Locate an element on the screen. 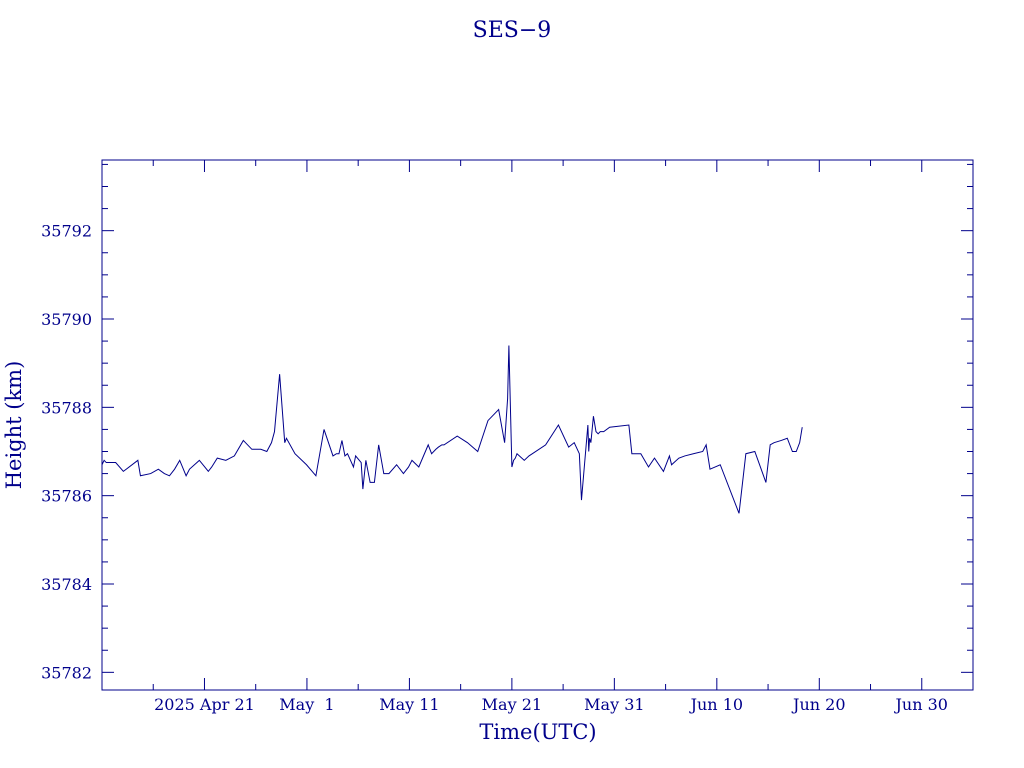 This screenshot has height=768, width=1024. x-tick-label: Jun 30 is located at coordinates (921, 704).